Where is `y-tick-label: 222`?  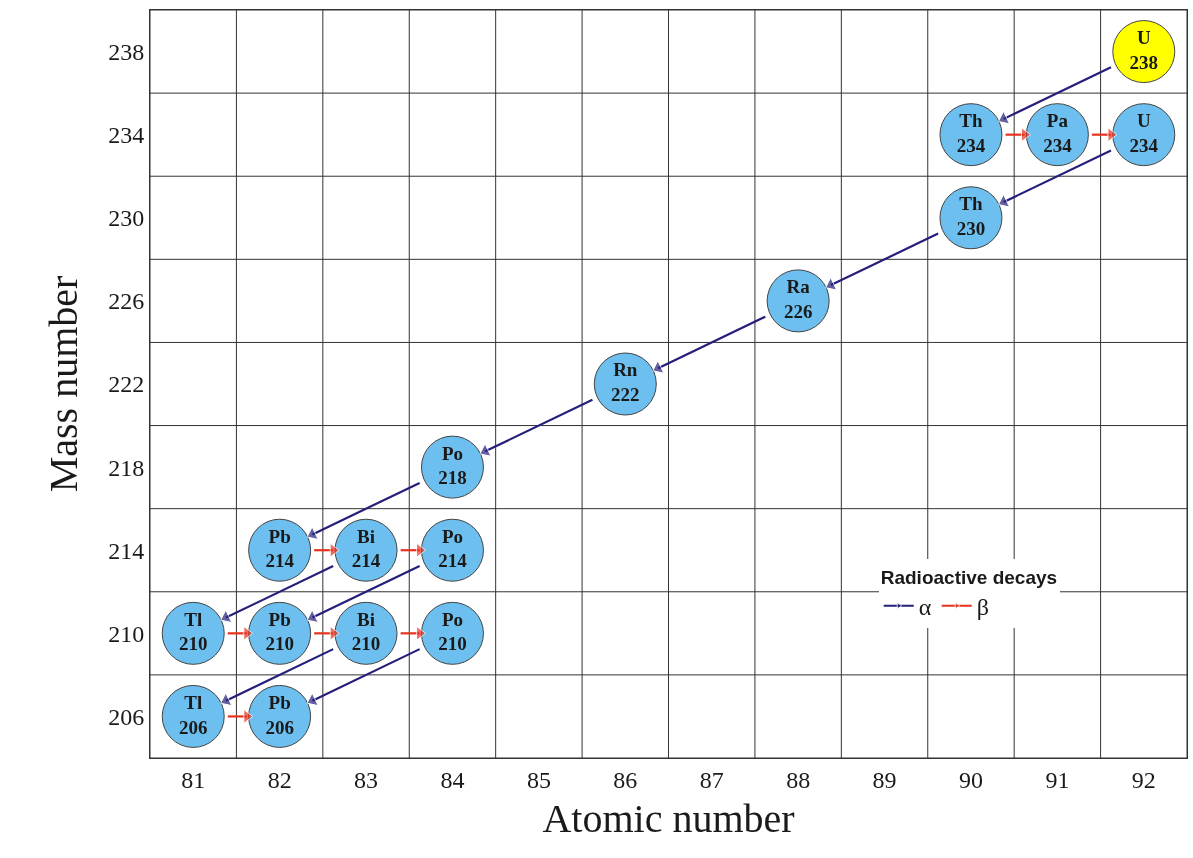 y-tick-label: 222 is located at coordinates (126, 384).